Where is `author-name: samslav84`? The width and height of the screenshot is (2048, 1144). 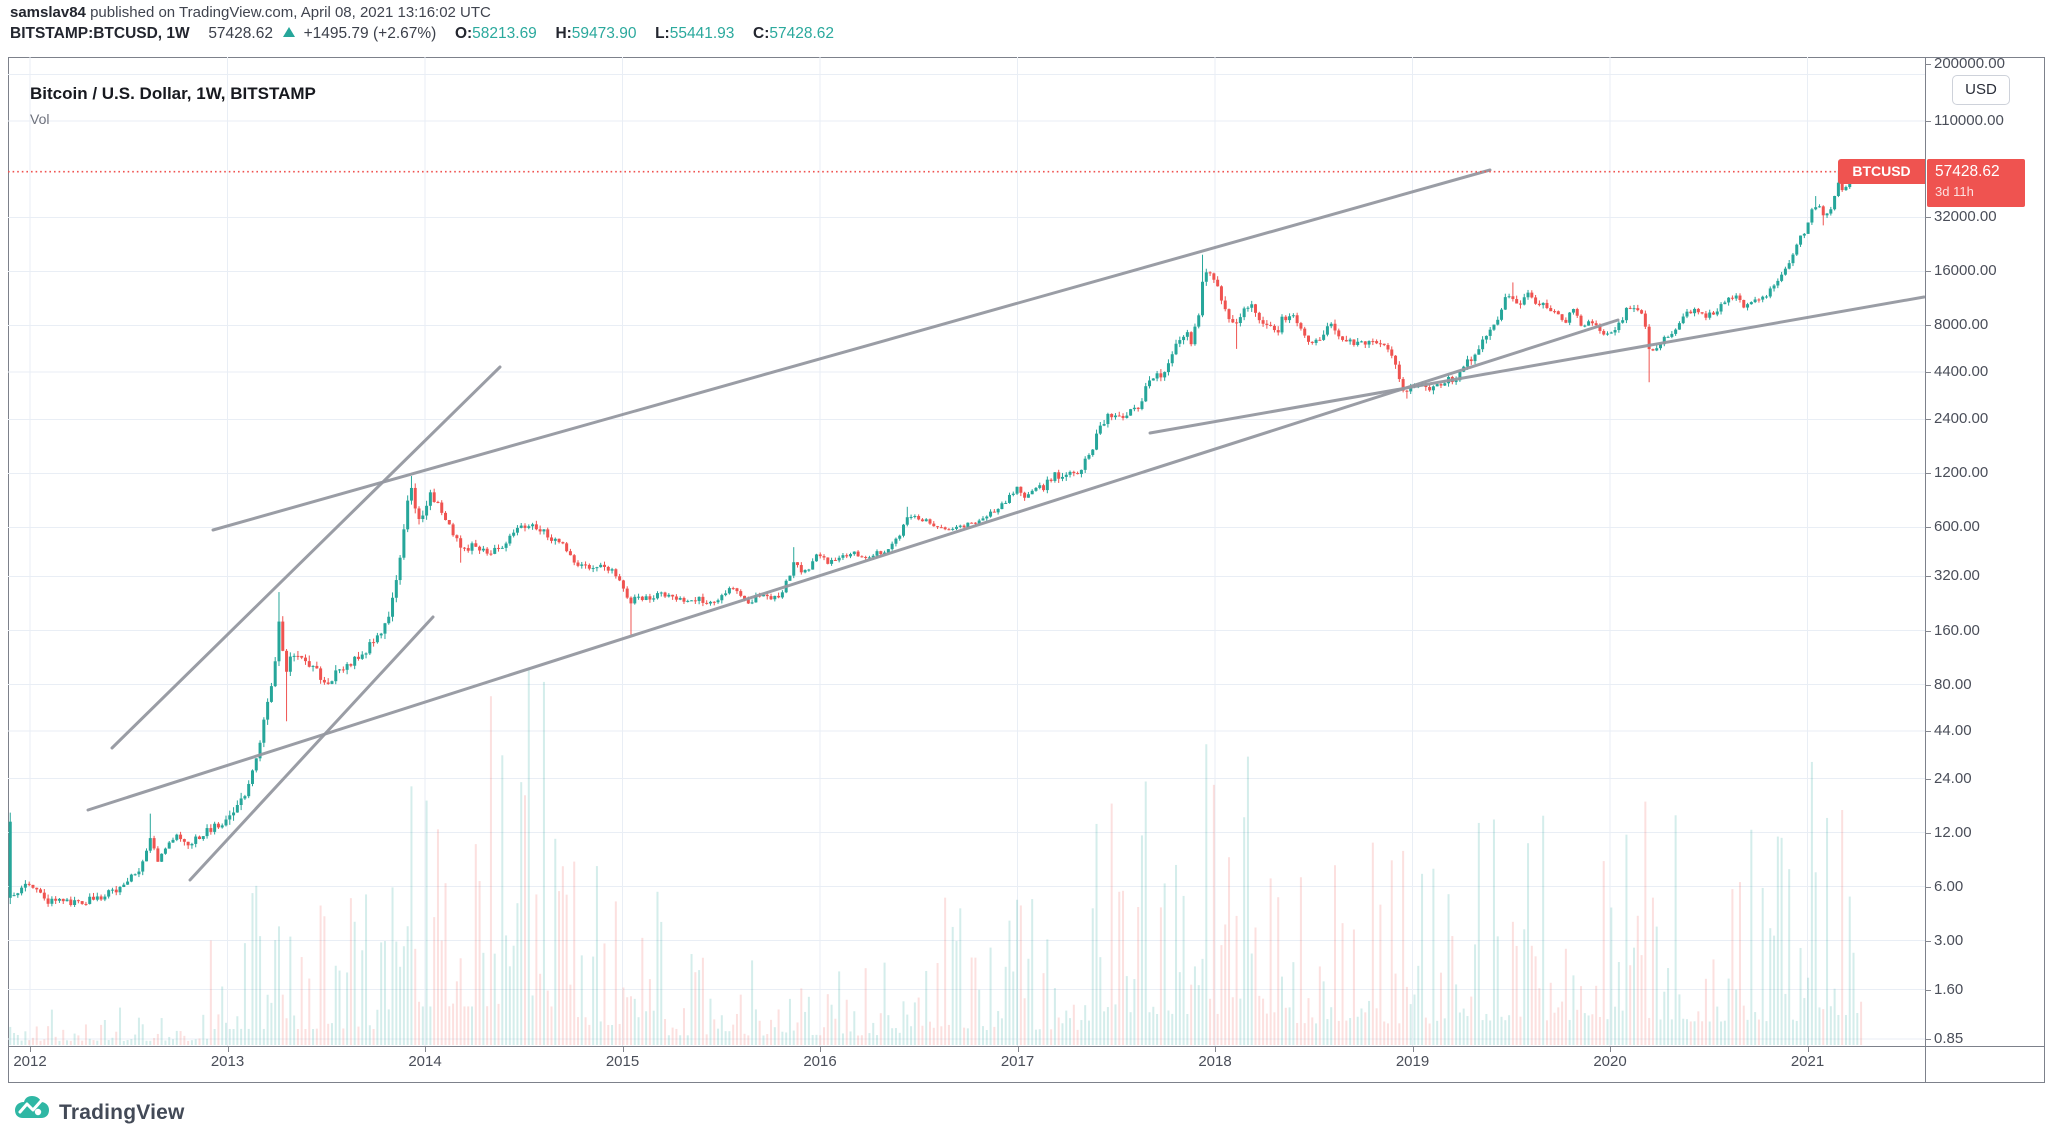
author-name: samslav84 is located at coordinates (48, 12).